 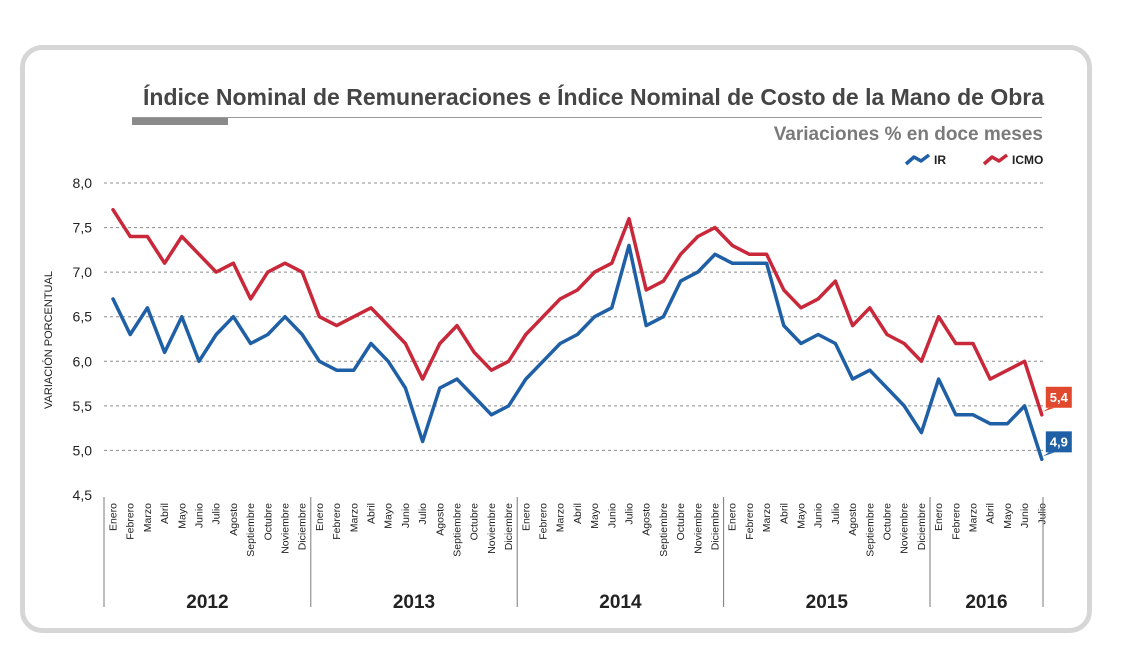 What do you see at coordinates (587, 117) in the screenshot?
I see `title-underline` at bounding box center [587, 117].